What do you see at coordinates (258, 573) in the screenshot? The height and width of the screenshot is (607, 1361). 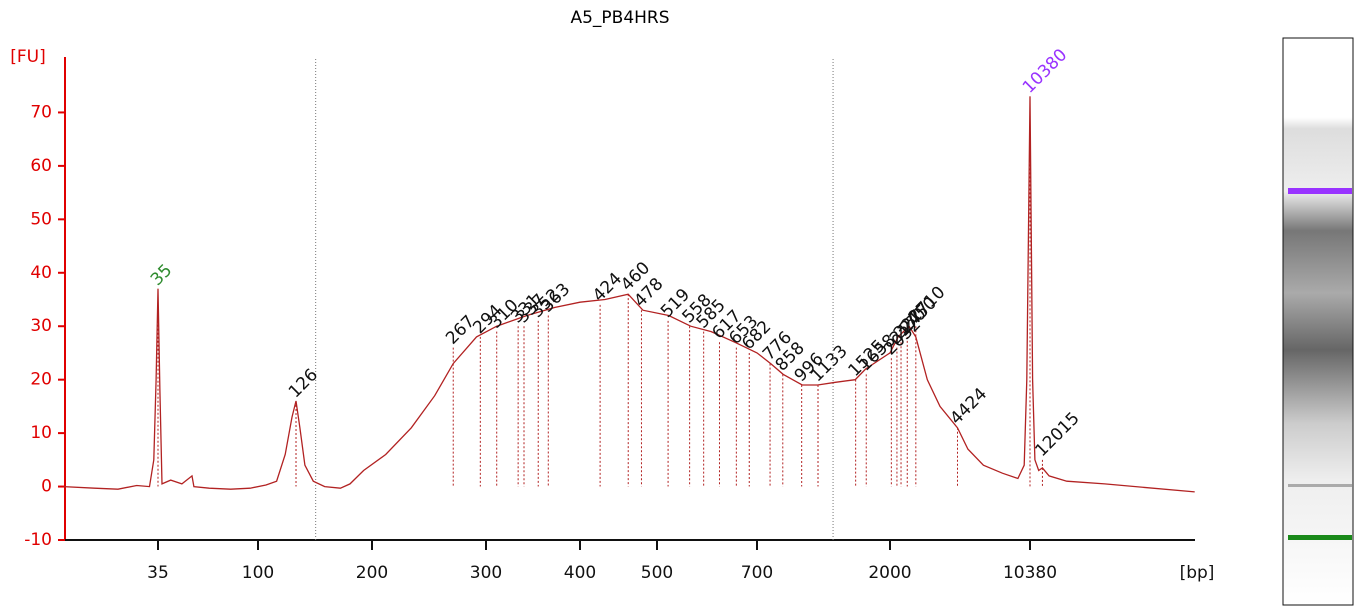 I see `x-tick-label: 100` at bounding box center [258, 573].